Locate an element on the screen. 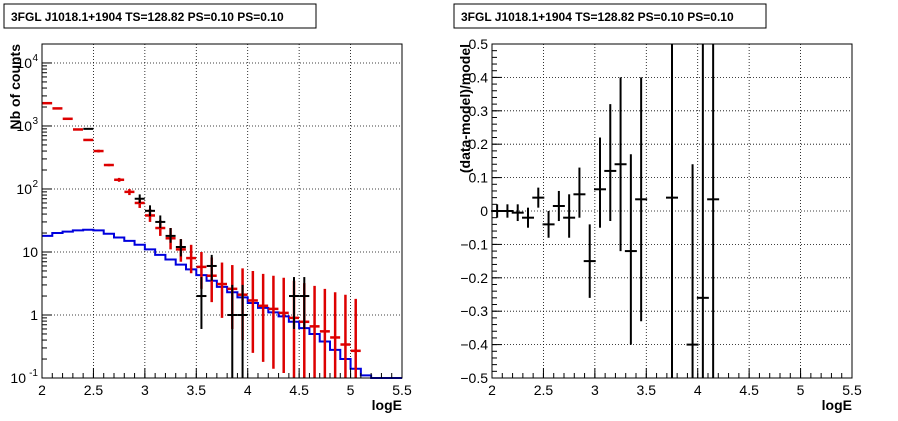 The height and width of the screenshot is (421, 898). left-x-tick-label: 3.5 is located at coordinates (197, 390).